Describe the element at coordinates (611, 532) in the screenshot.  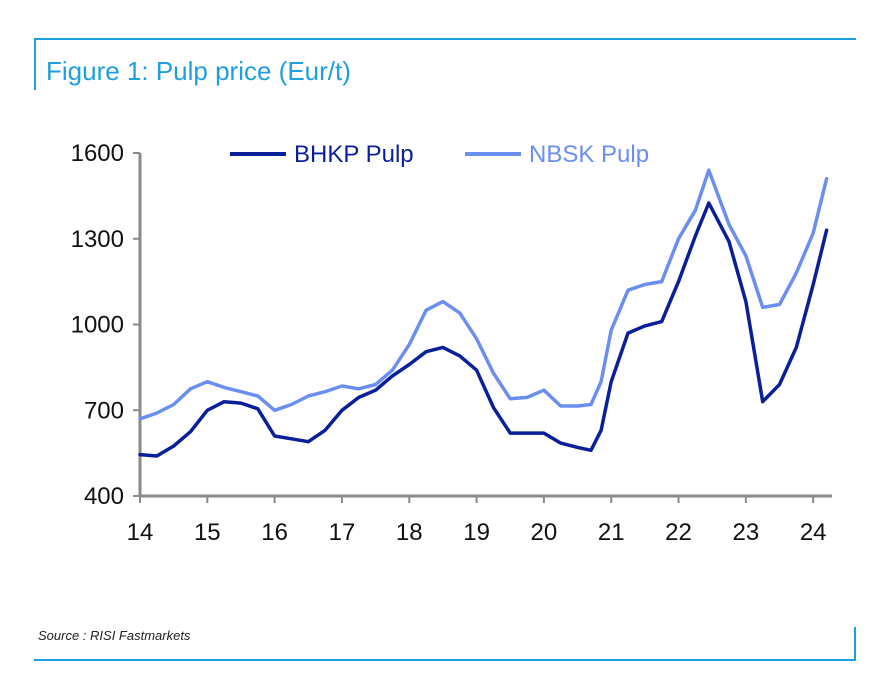
I see `x-tick-label: 21` at that location.